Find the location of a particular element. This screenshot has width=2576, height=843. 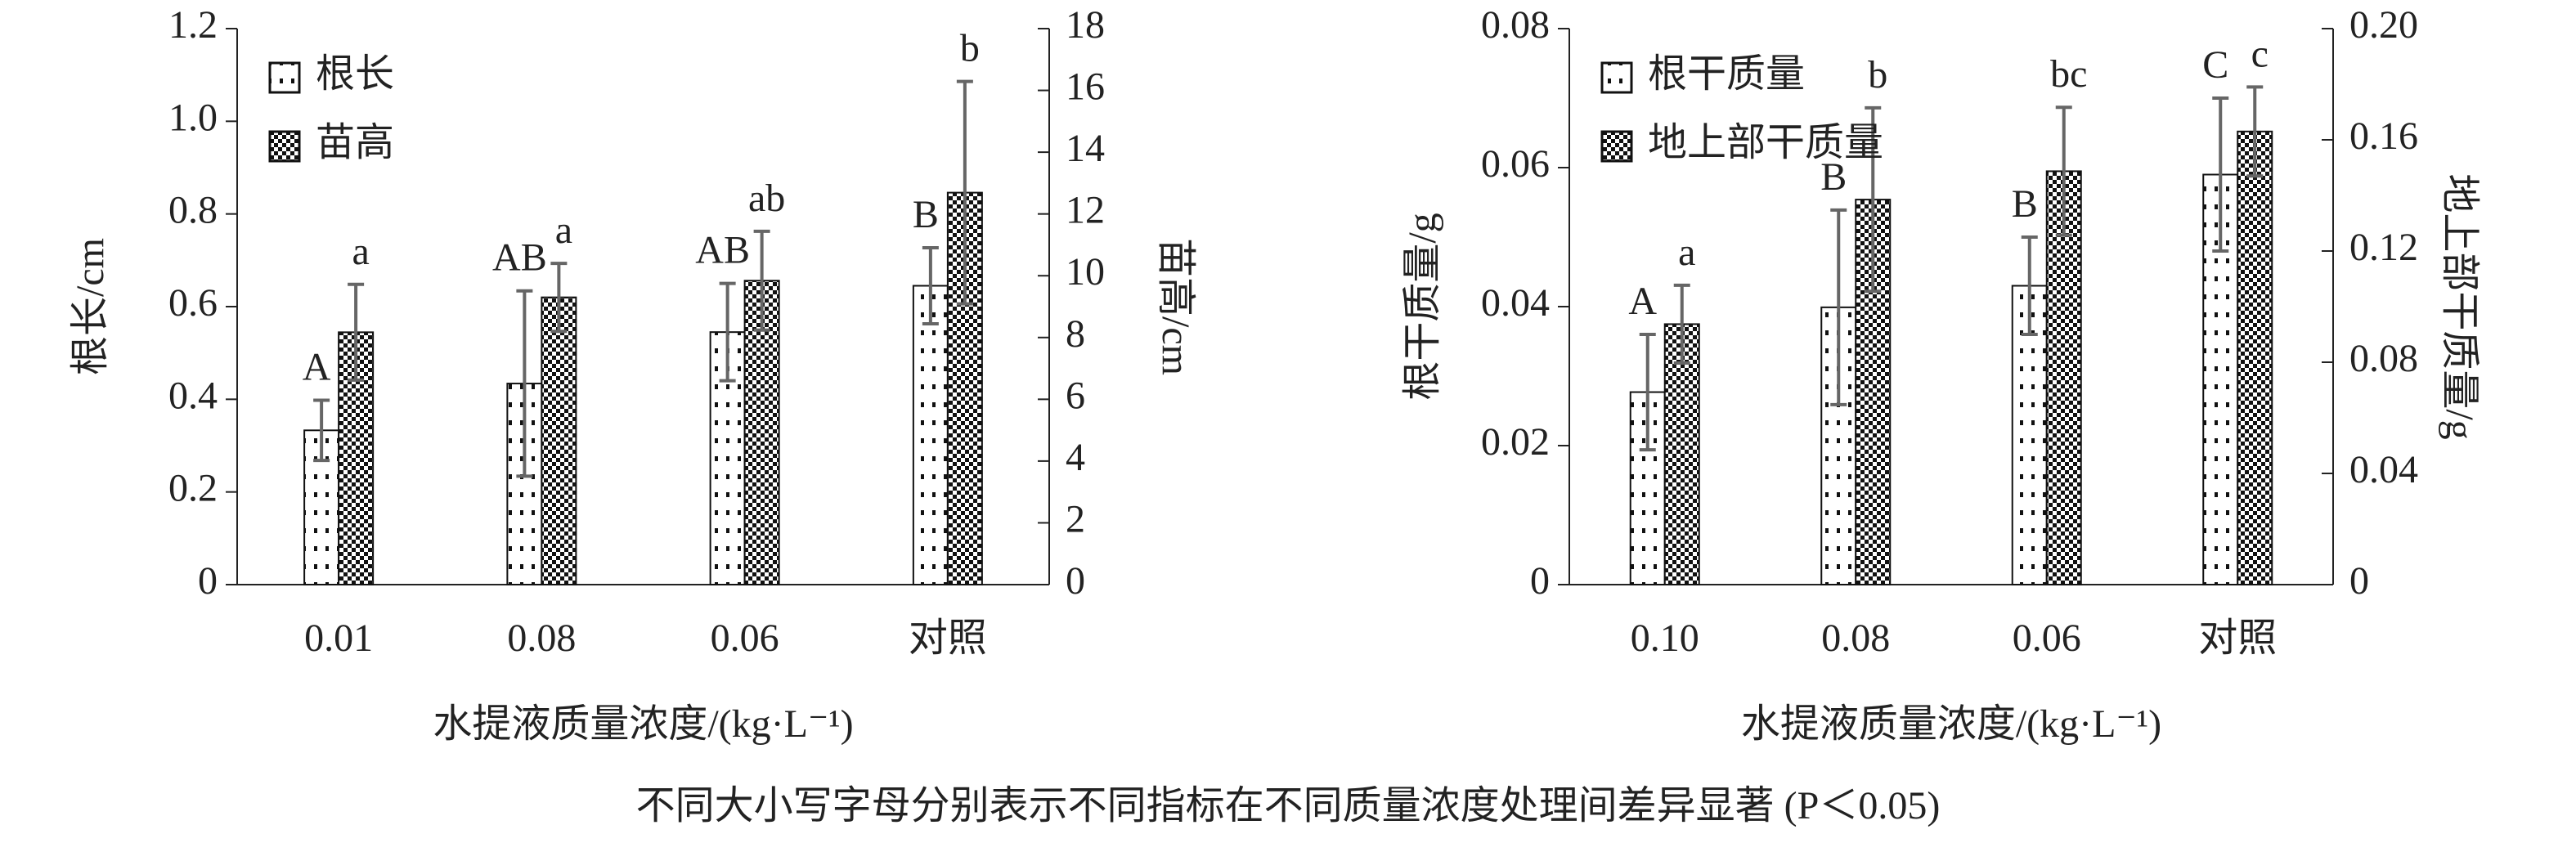

y2-tick-label: 0.12 is located at coordinates (2383, 248).